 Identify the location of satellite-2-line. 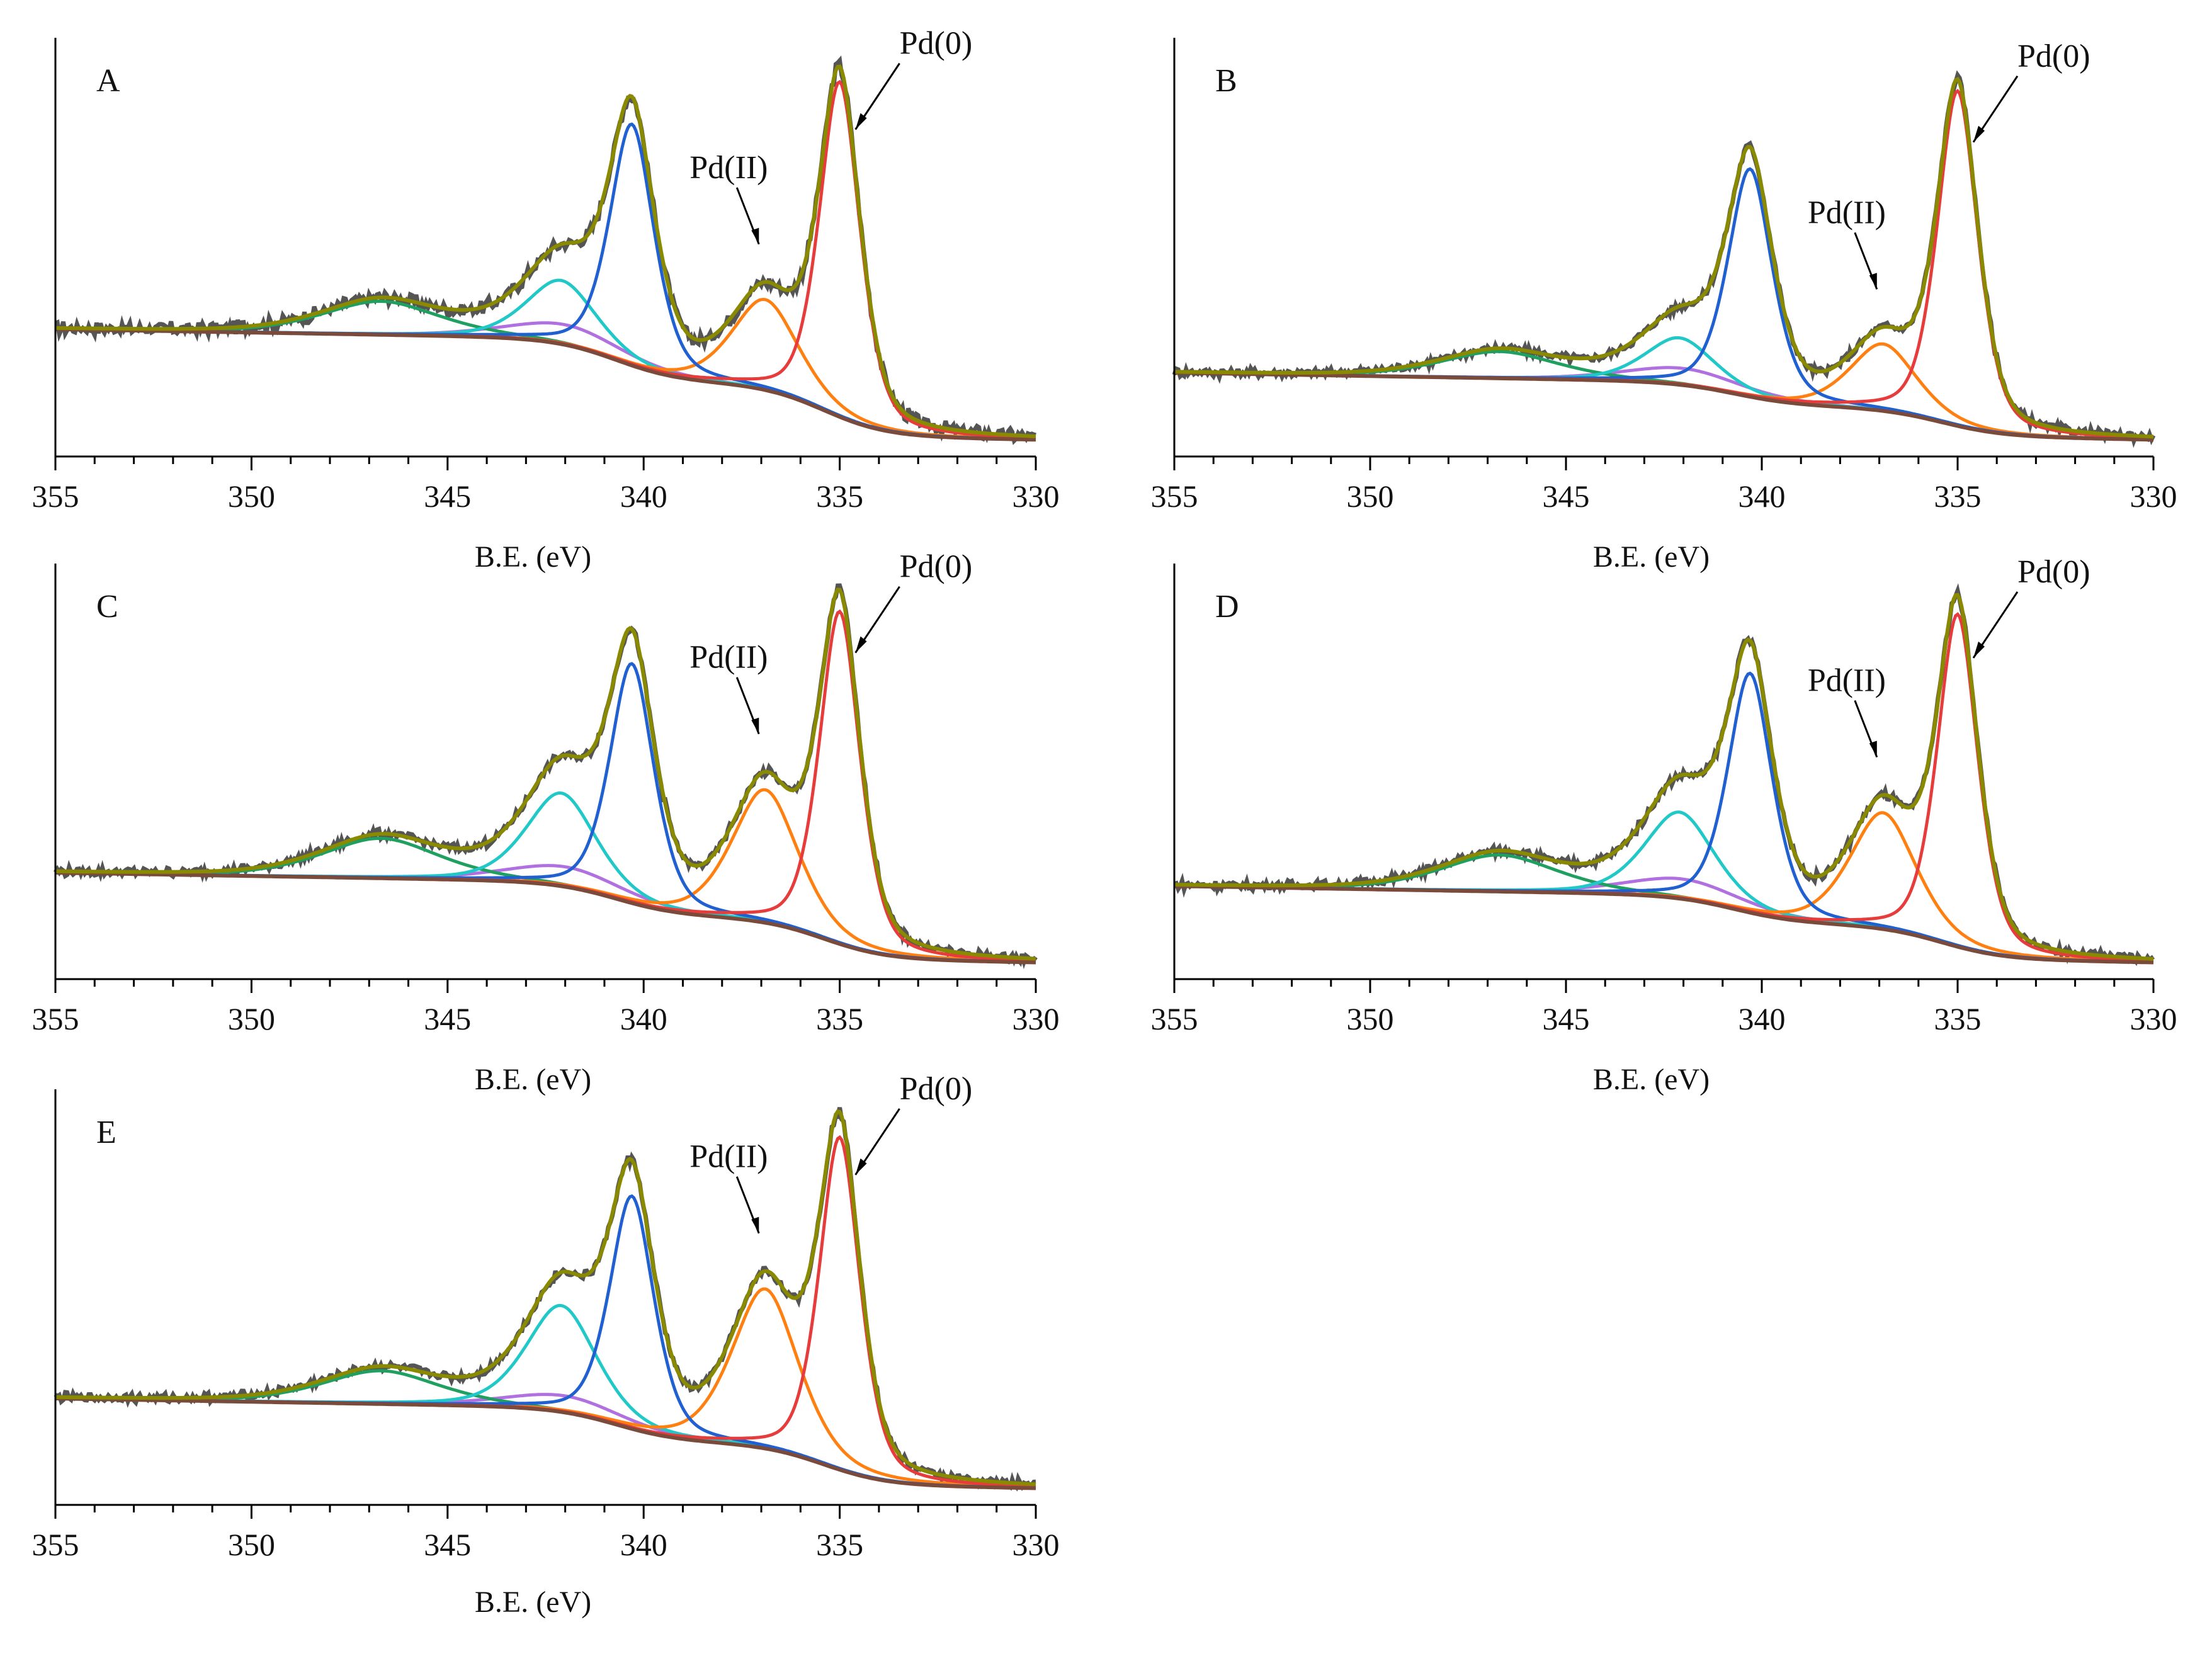
(1663, 403).